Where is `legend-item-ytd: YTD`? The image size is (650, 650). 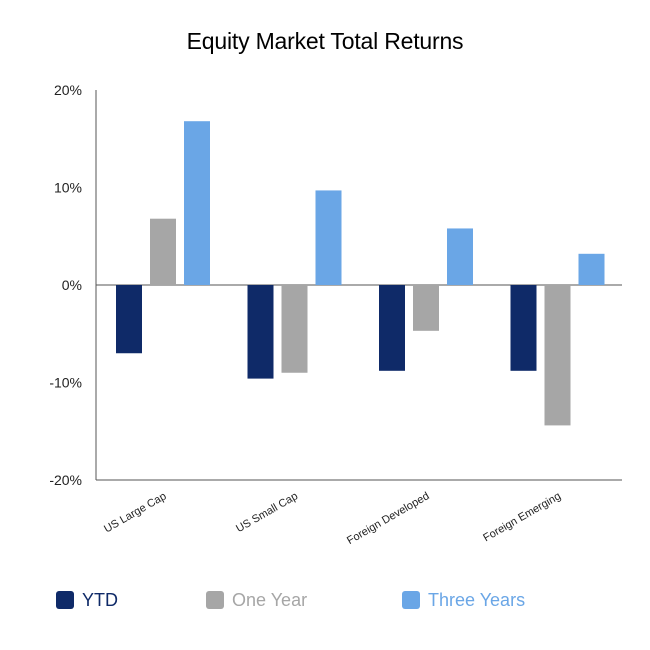
legend-item-ytd: YTD is located at coordinates (87, 600).